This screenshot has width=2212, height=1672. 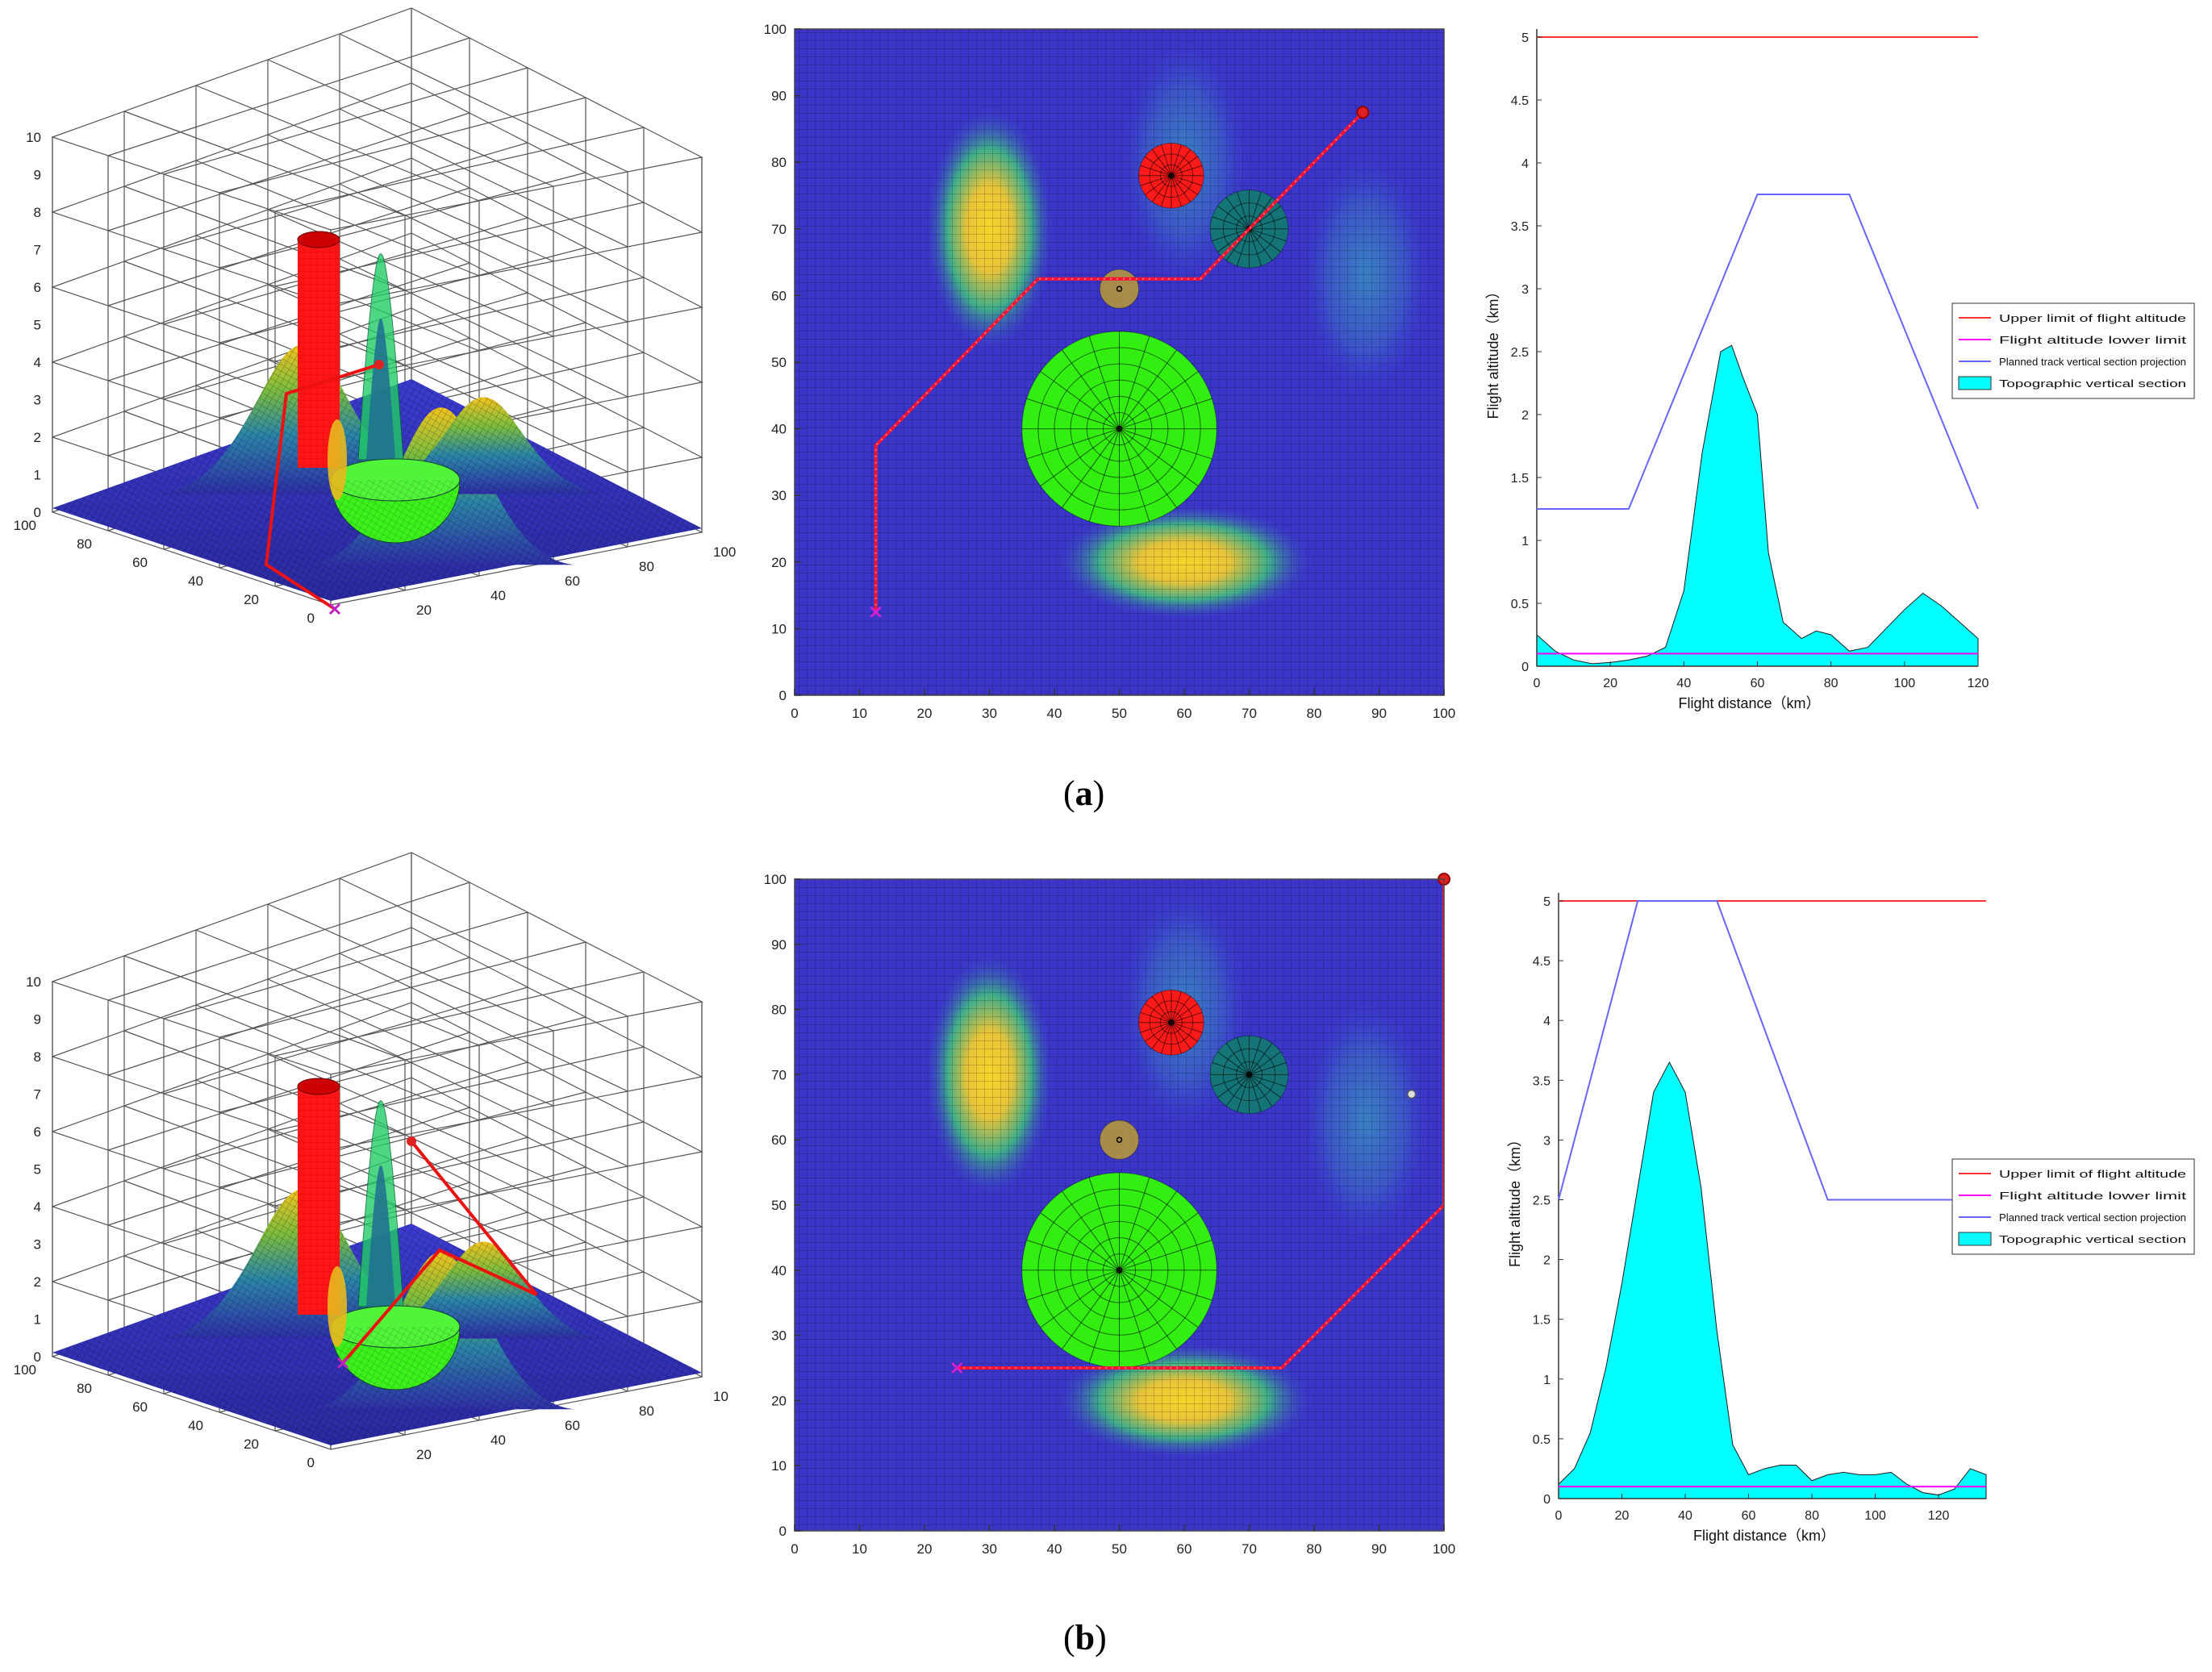 What do you see at coordinates (779, 628) in the screenshot?
I see `y-tick-label: 10` at bounding box center [779, 628].